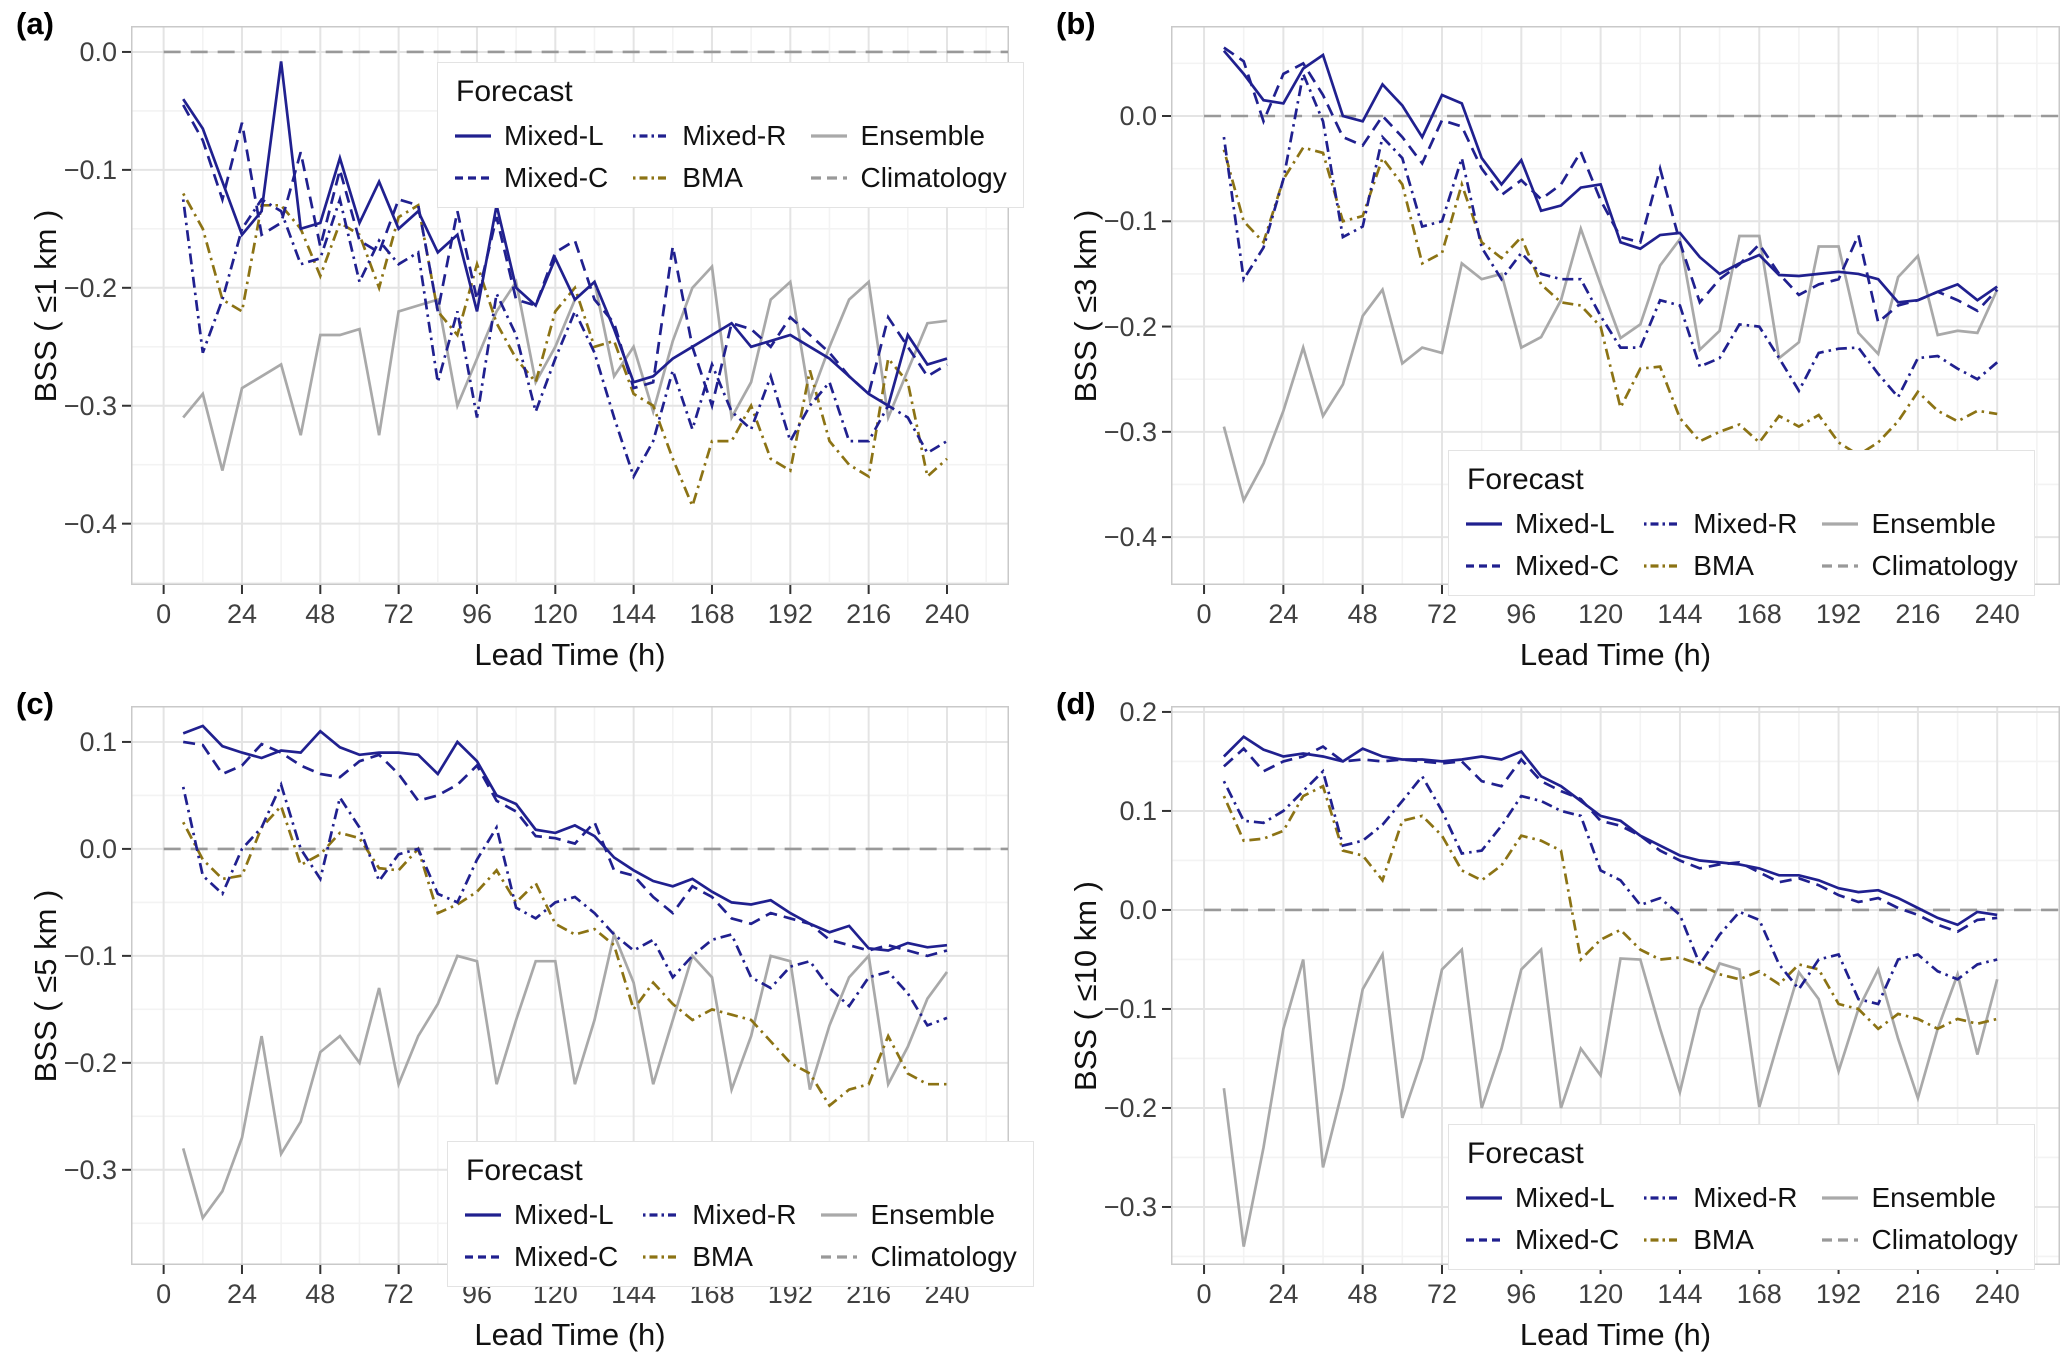 Image resolution: width=2067 pixels, height=1357 pixels. What do you see at coordinates (98, 741) in the screenshot?
I see `y-tick-label: 0.1` at bounding box center [98, 741].